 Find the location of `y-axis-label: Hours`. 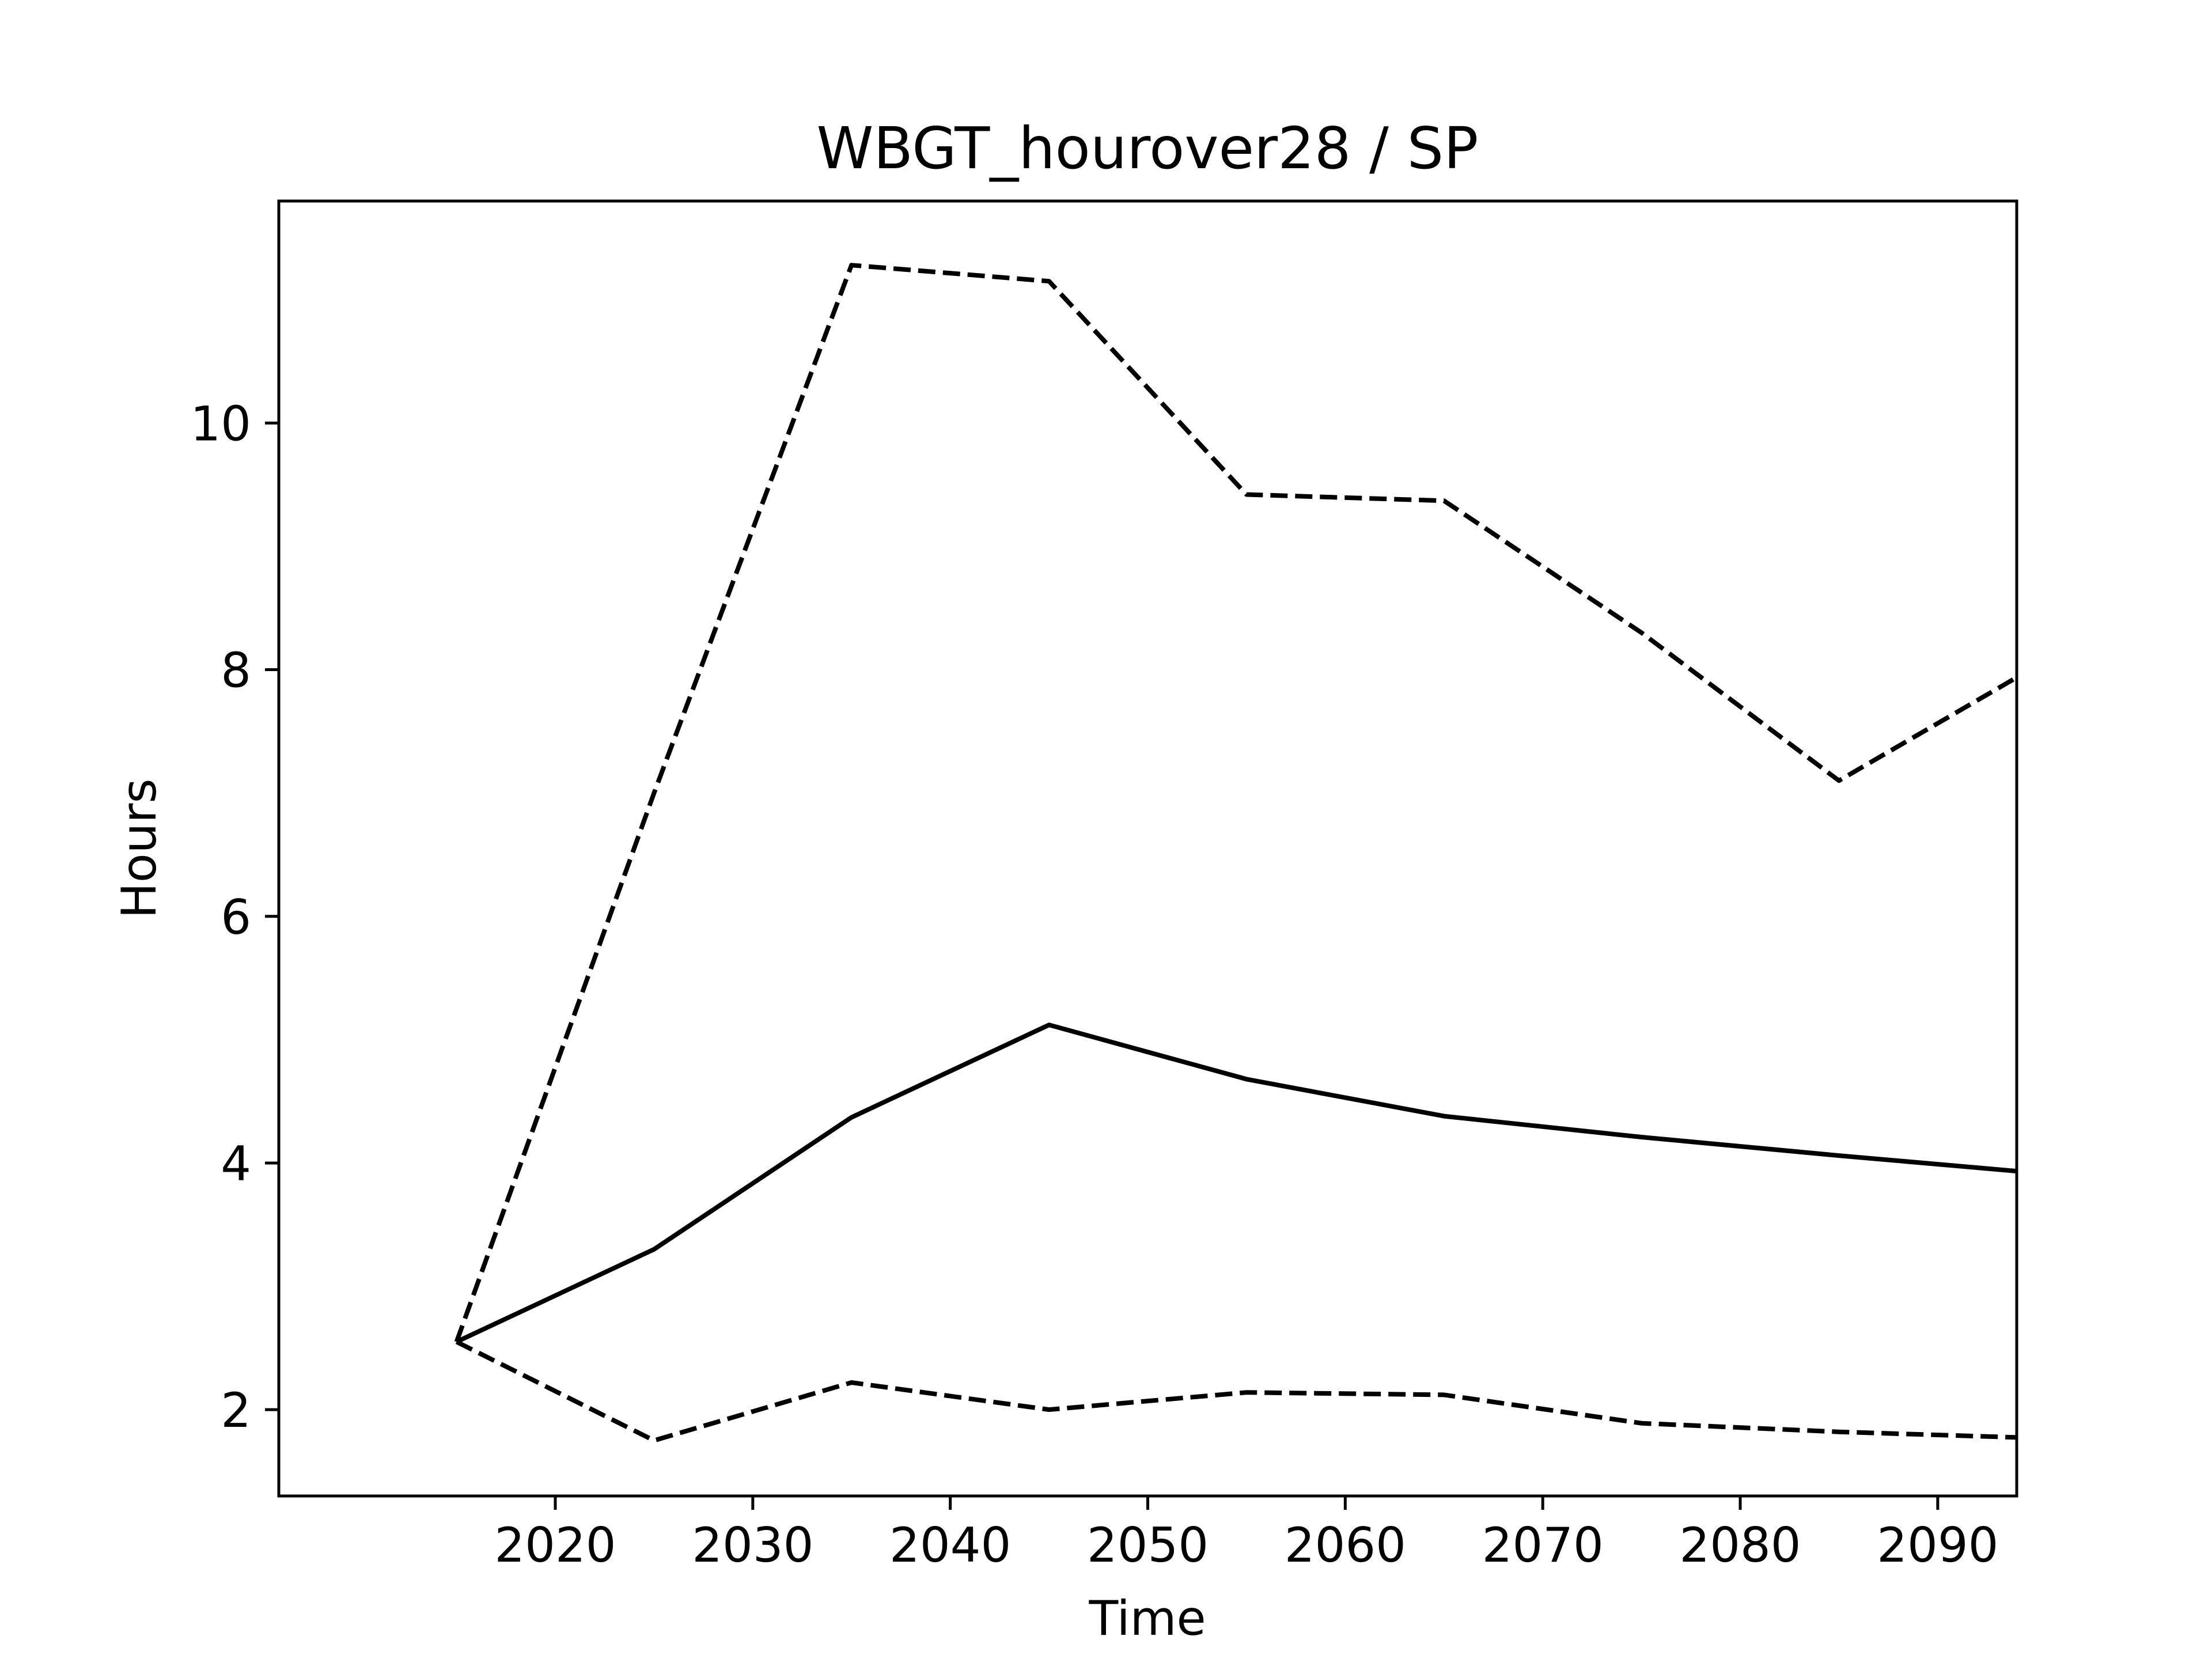

y-axis-label: Hours is located at coordinates (139, 848).